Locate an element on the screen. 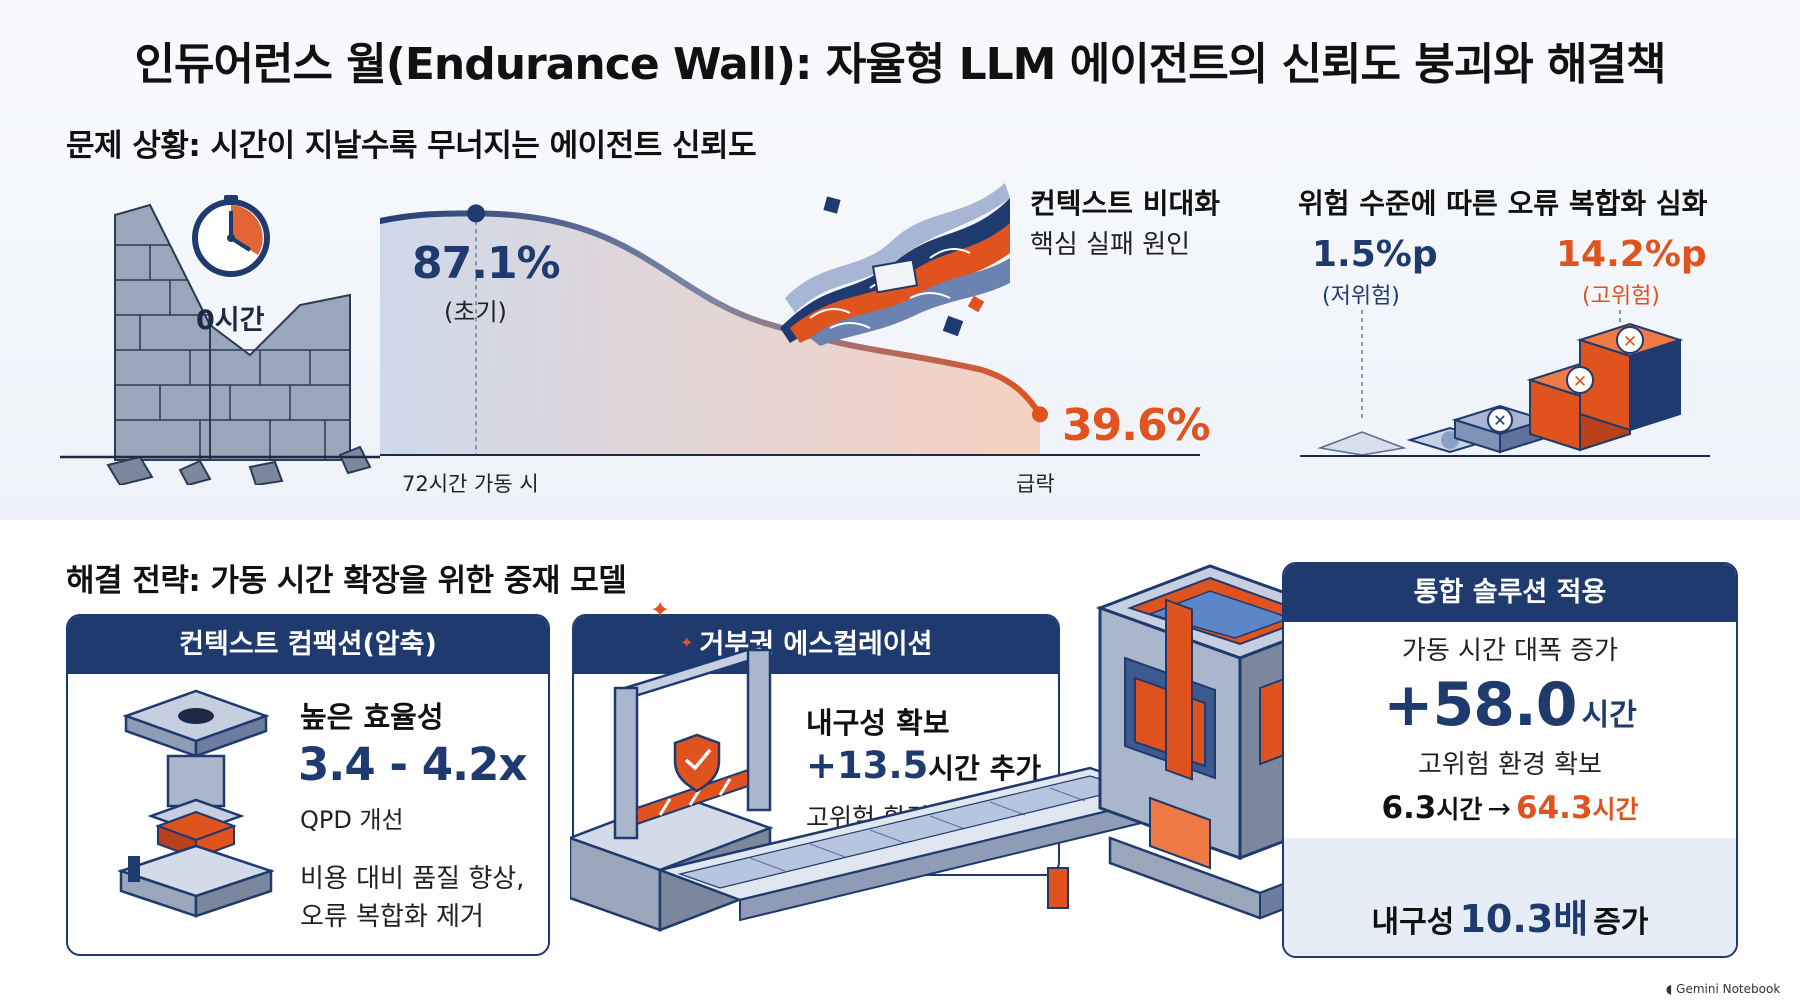 This screenshot has width=1800, height=1005. x-label-right: 급락 is located at coordinates (1035, 484).